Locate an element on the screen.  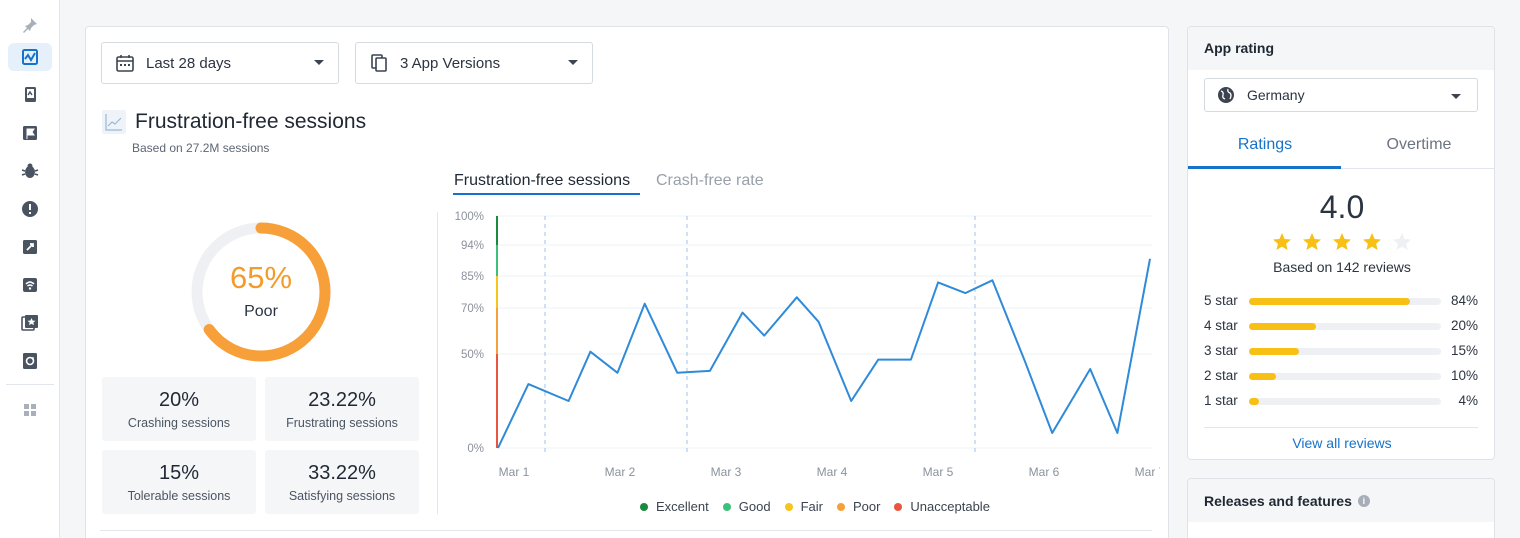
section-title: Frustration-free sessions is located at coordinates (251, 121).